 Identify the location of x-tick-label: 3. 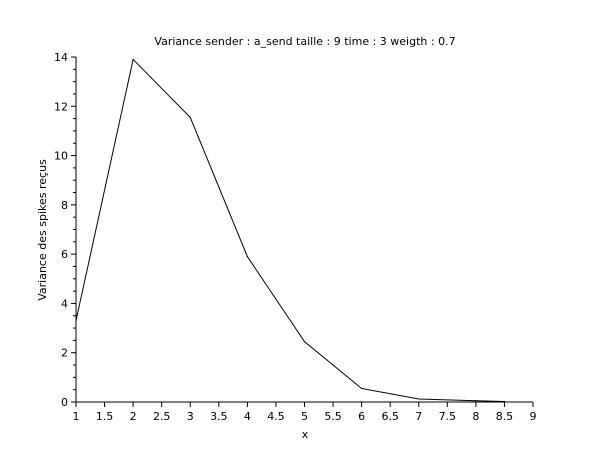
(190, 416).